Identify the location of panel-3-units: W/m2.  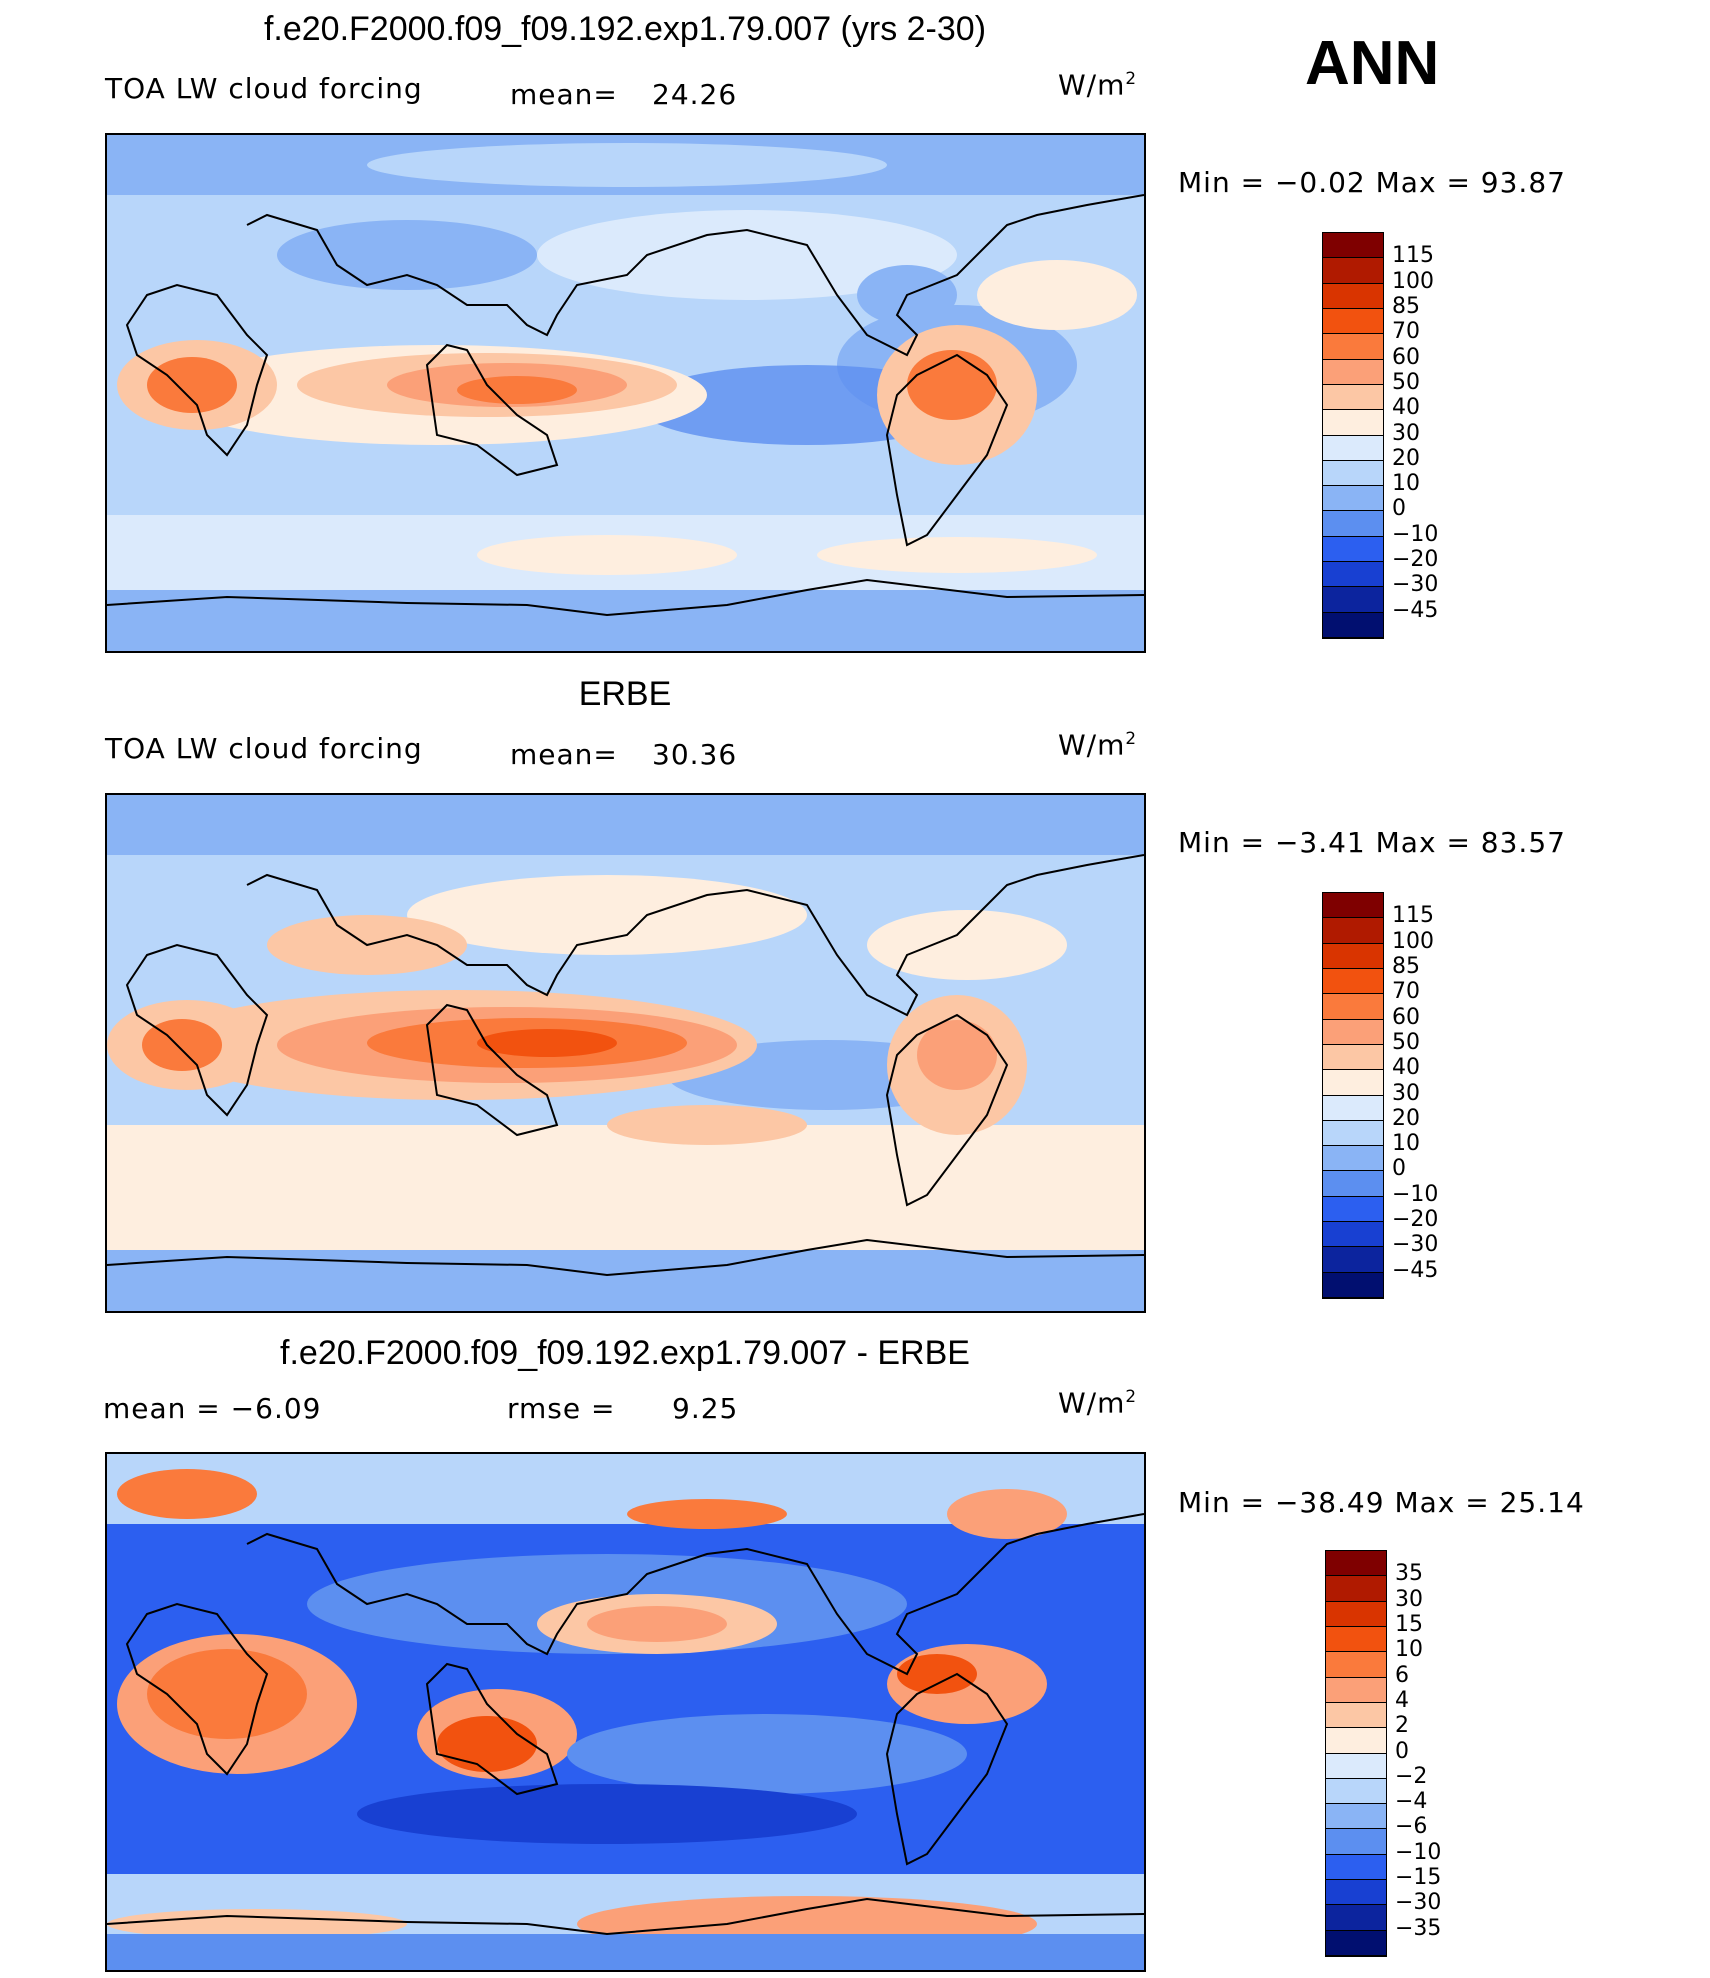
(1098, 1403).